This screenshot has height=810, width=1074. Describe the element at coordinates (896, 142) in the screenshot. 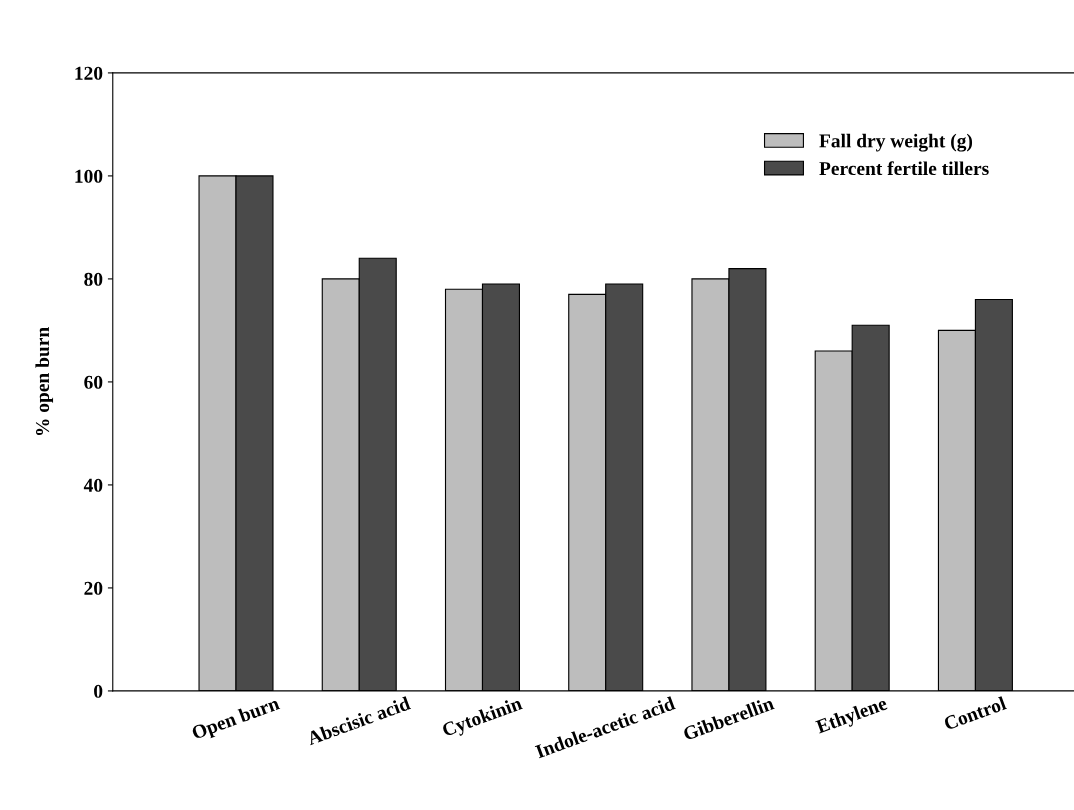

I see `legend-label: Fall dry weight (g)` at that location.